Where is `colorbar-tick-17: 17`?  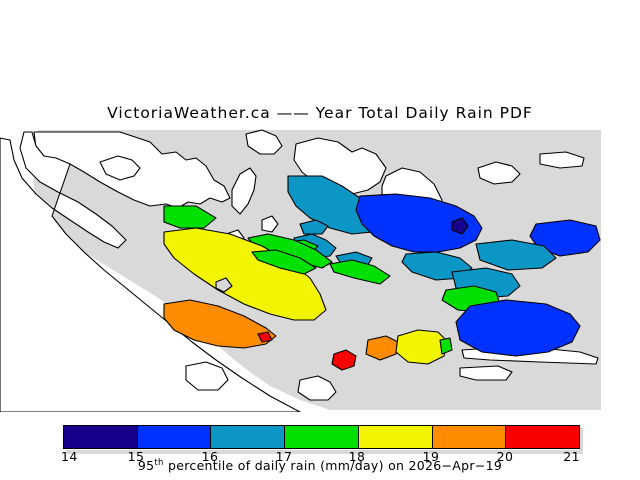 colorbar-tick-17: 17 is located at coordinates (284, 456).